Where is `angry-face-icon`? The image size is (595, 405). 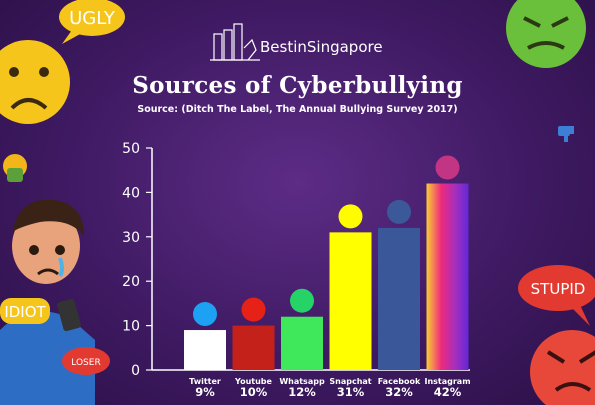
angry-face-icon is located at coordinates (546, 34).